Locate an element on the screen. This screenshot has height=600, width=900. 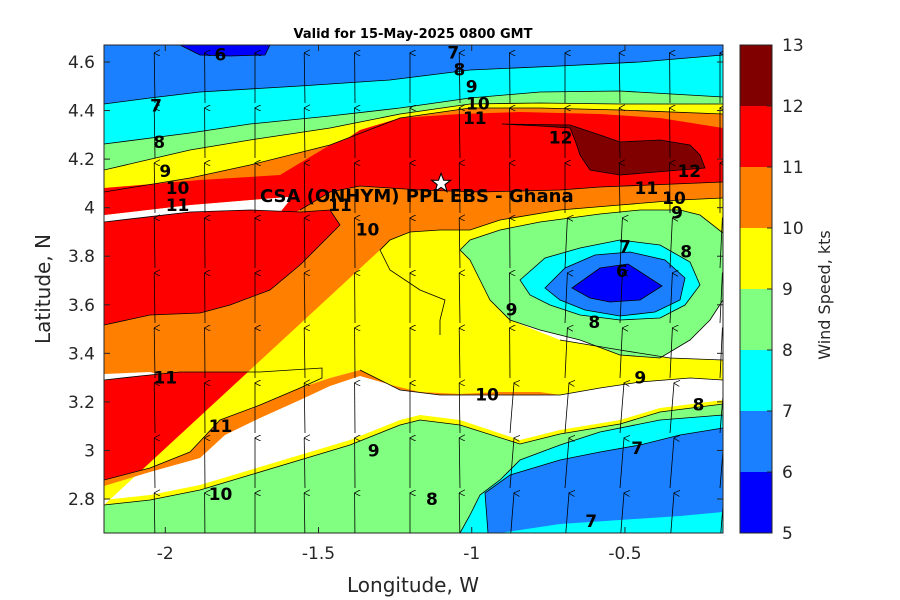
colorbar-tick-label: 8 is located at coordinates (787, 351).